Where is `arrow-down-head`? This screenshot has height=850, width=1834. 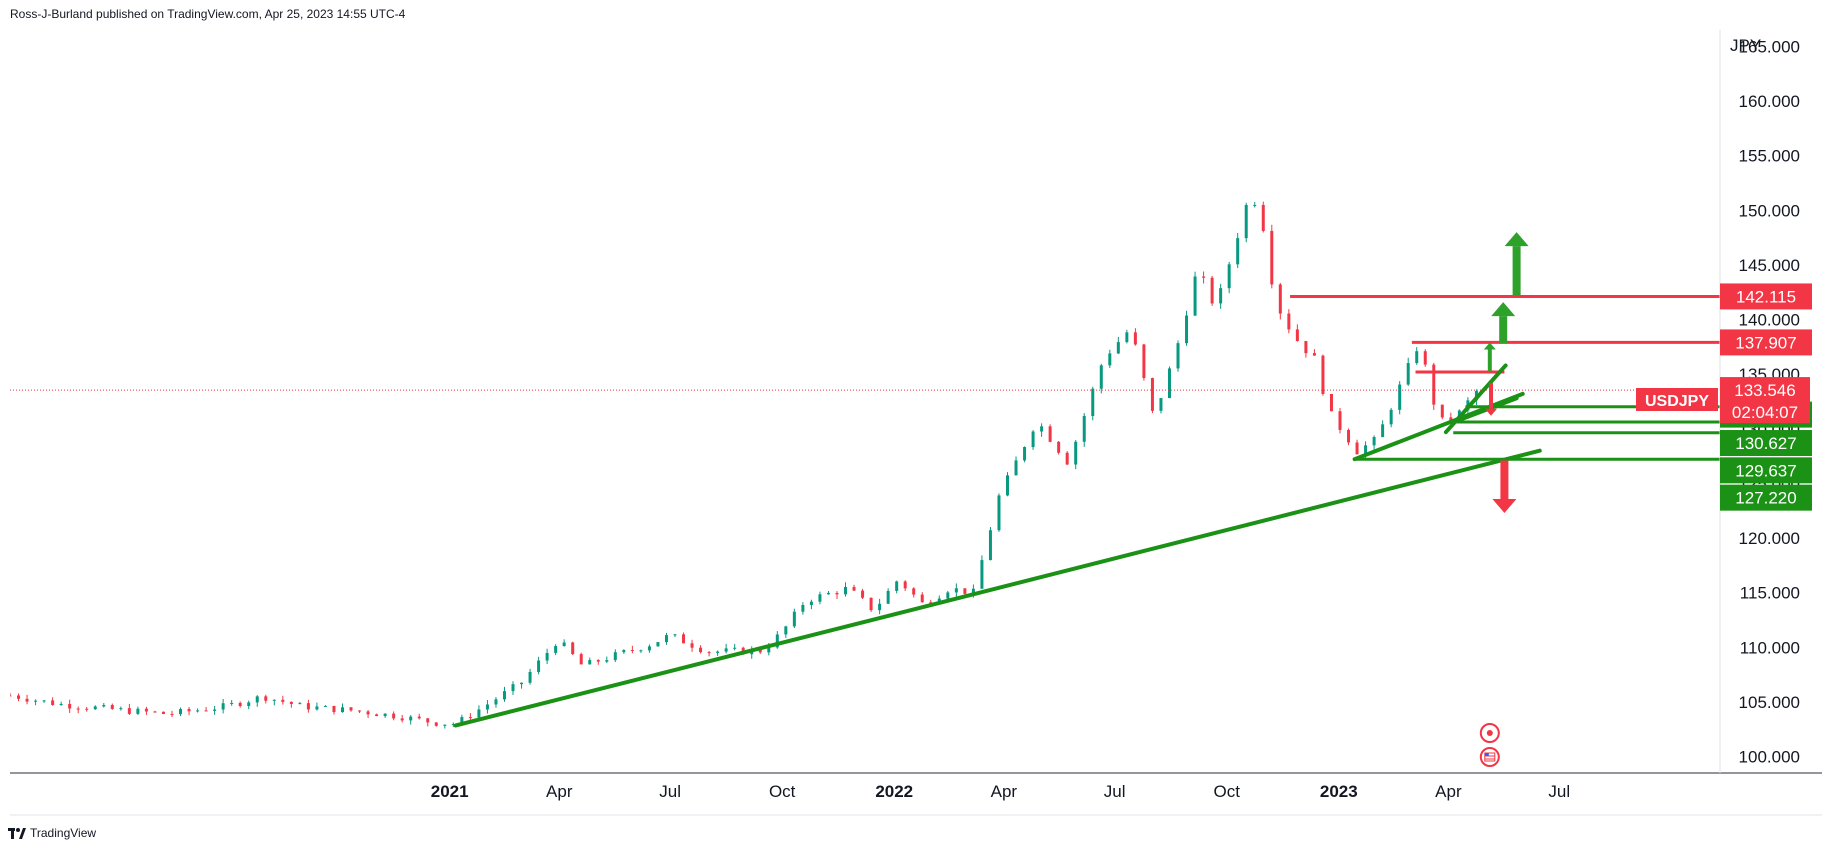
arrow-down-head is located at coordinates (1491, 412).